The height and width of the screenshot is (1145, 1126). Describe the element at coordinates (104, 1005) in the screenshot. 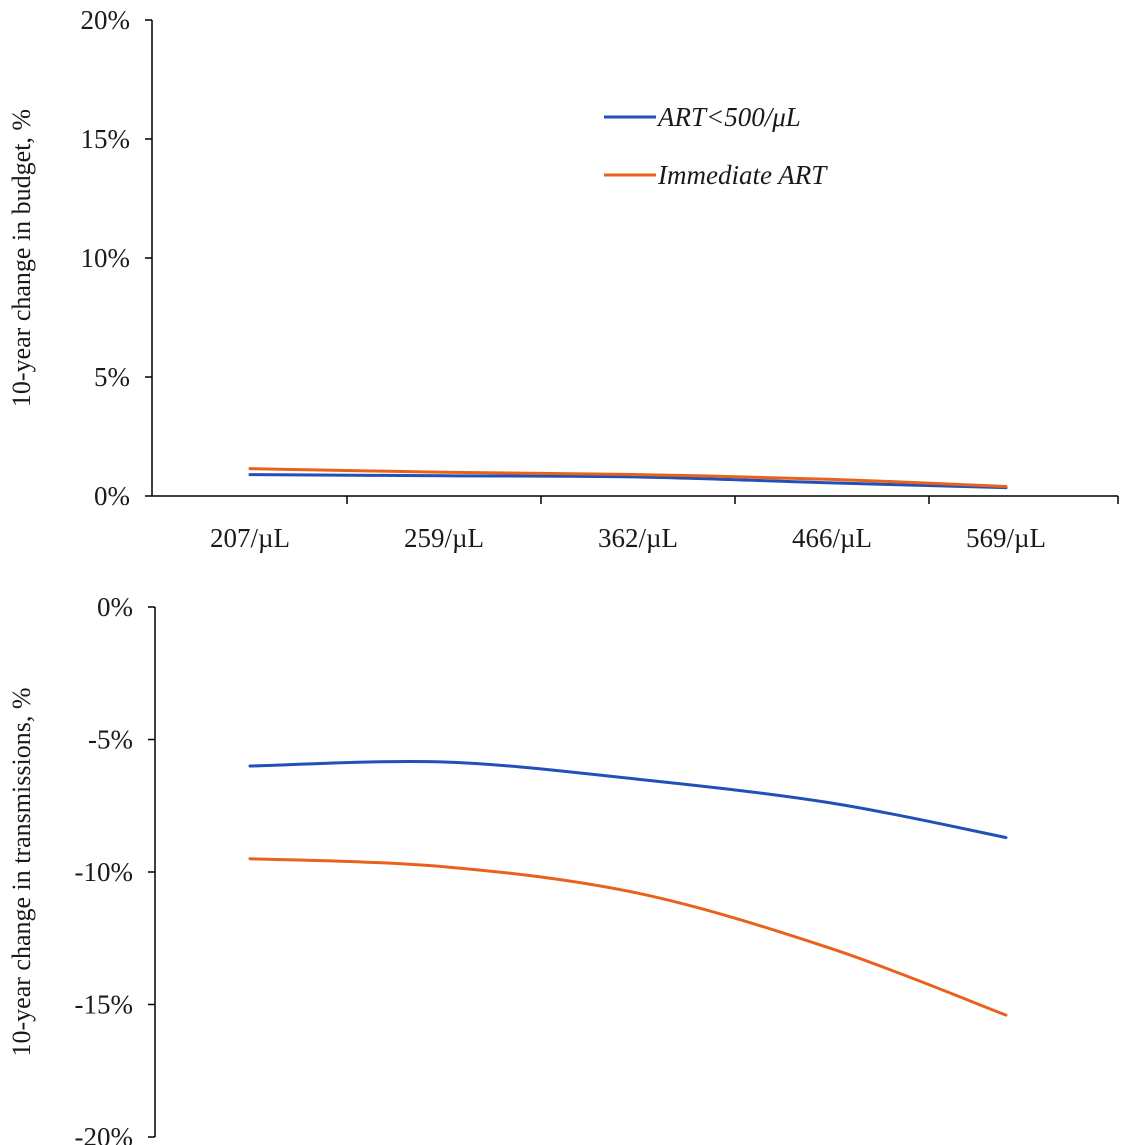

I see `y-tick-label: -15%` at that location.